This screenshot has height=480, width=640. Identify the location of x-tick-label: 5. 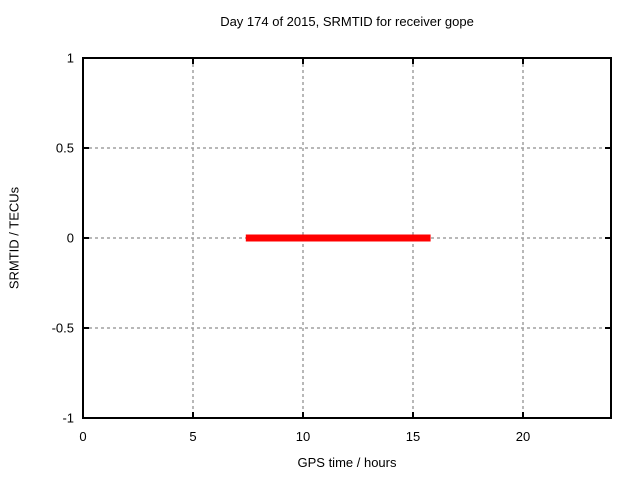
(192, 436).